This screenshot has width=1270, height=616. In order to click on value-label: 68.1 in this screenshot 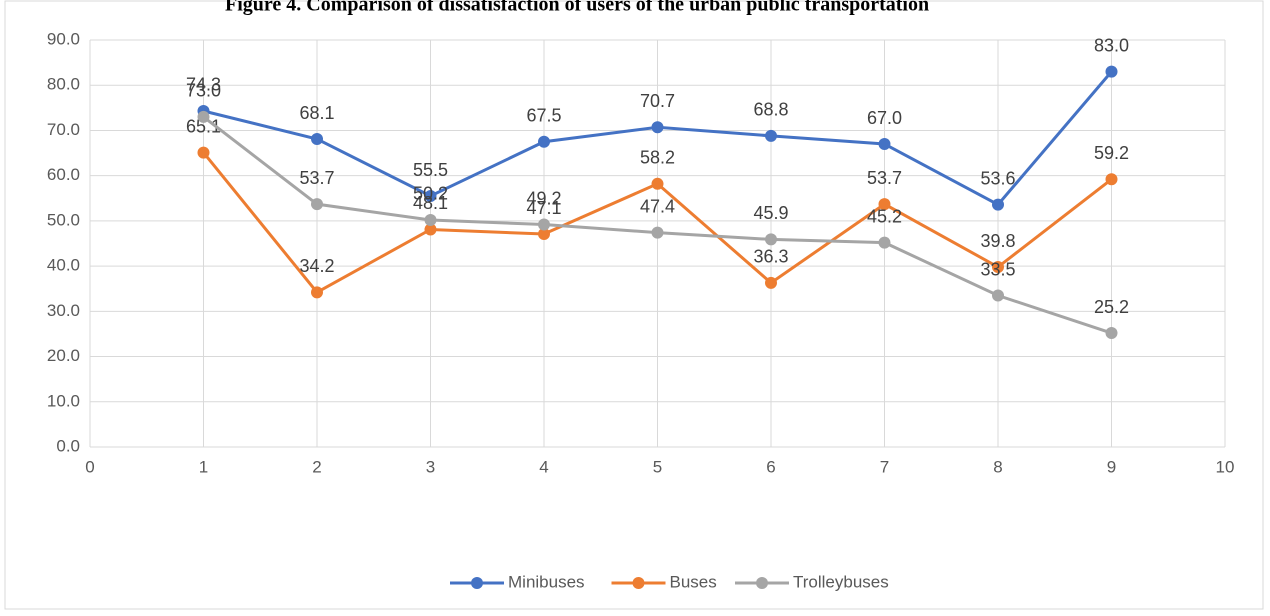, I will do `click(316, 113)`.